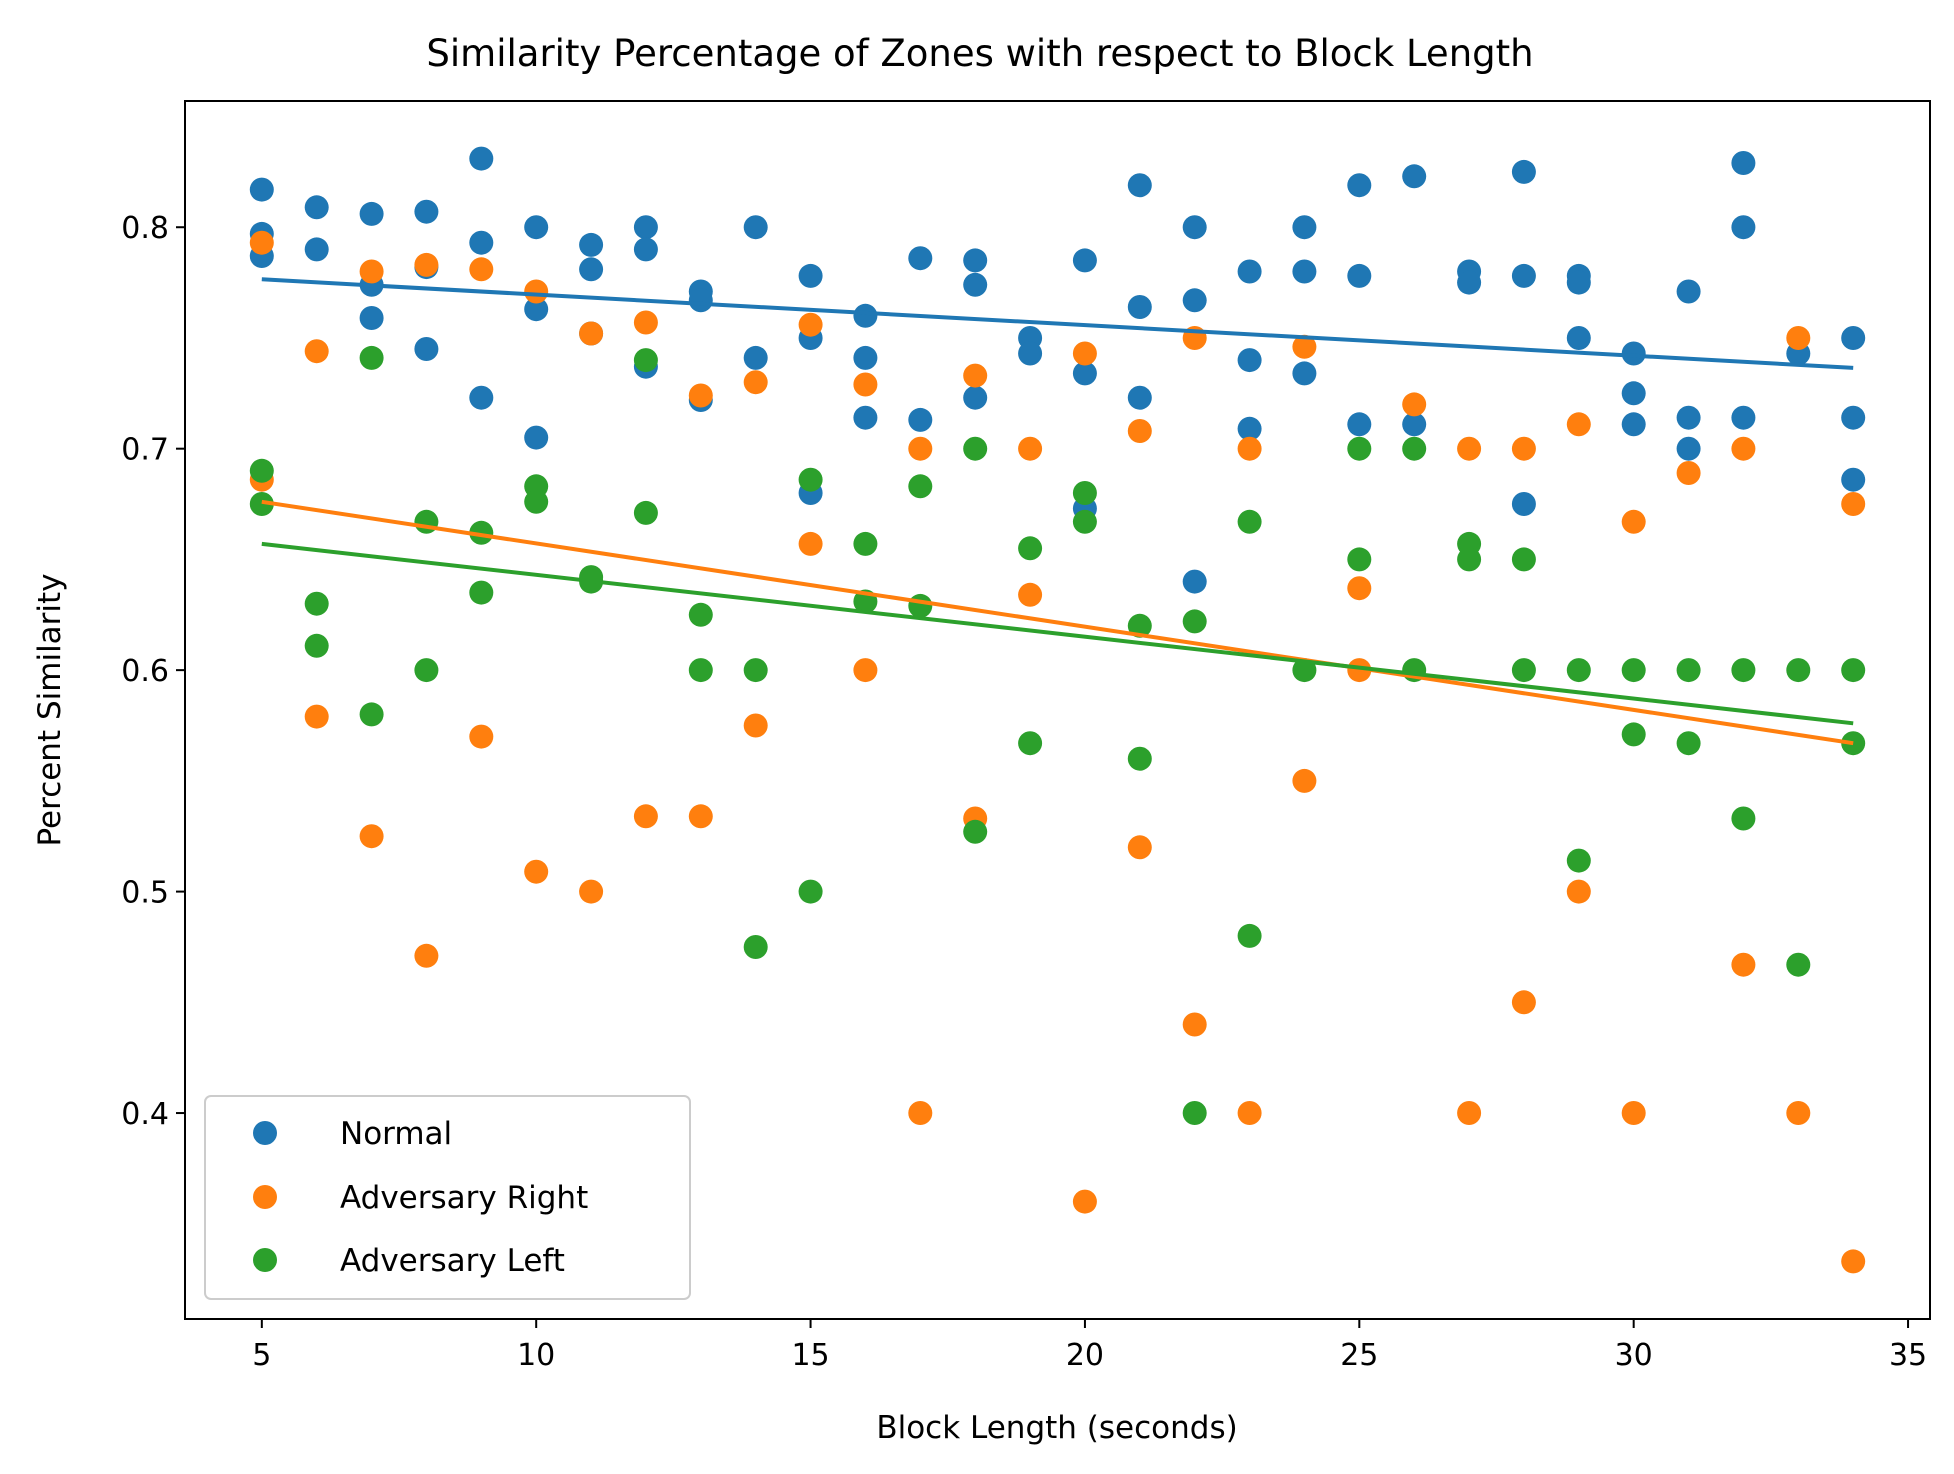 This screenshot has height=1474, width=1954. Describe the element at coordinates (145, 893) in the screenshot. I see `y-tick-label: 0.5` at that location.